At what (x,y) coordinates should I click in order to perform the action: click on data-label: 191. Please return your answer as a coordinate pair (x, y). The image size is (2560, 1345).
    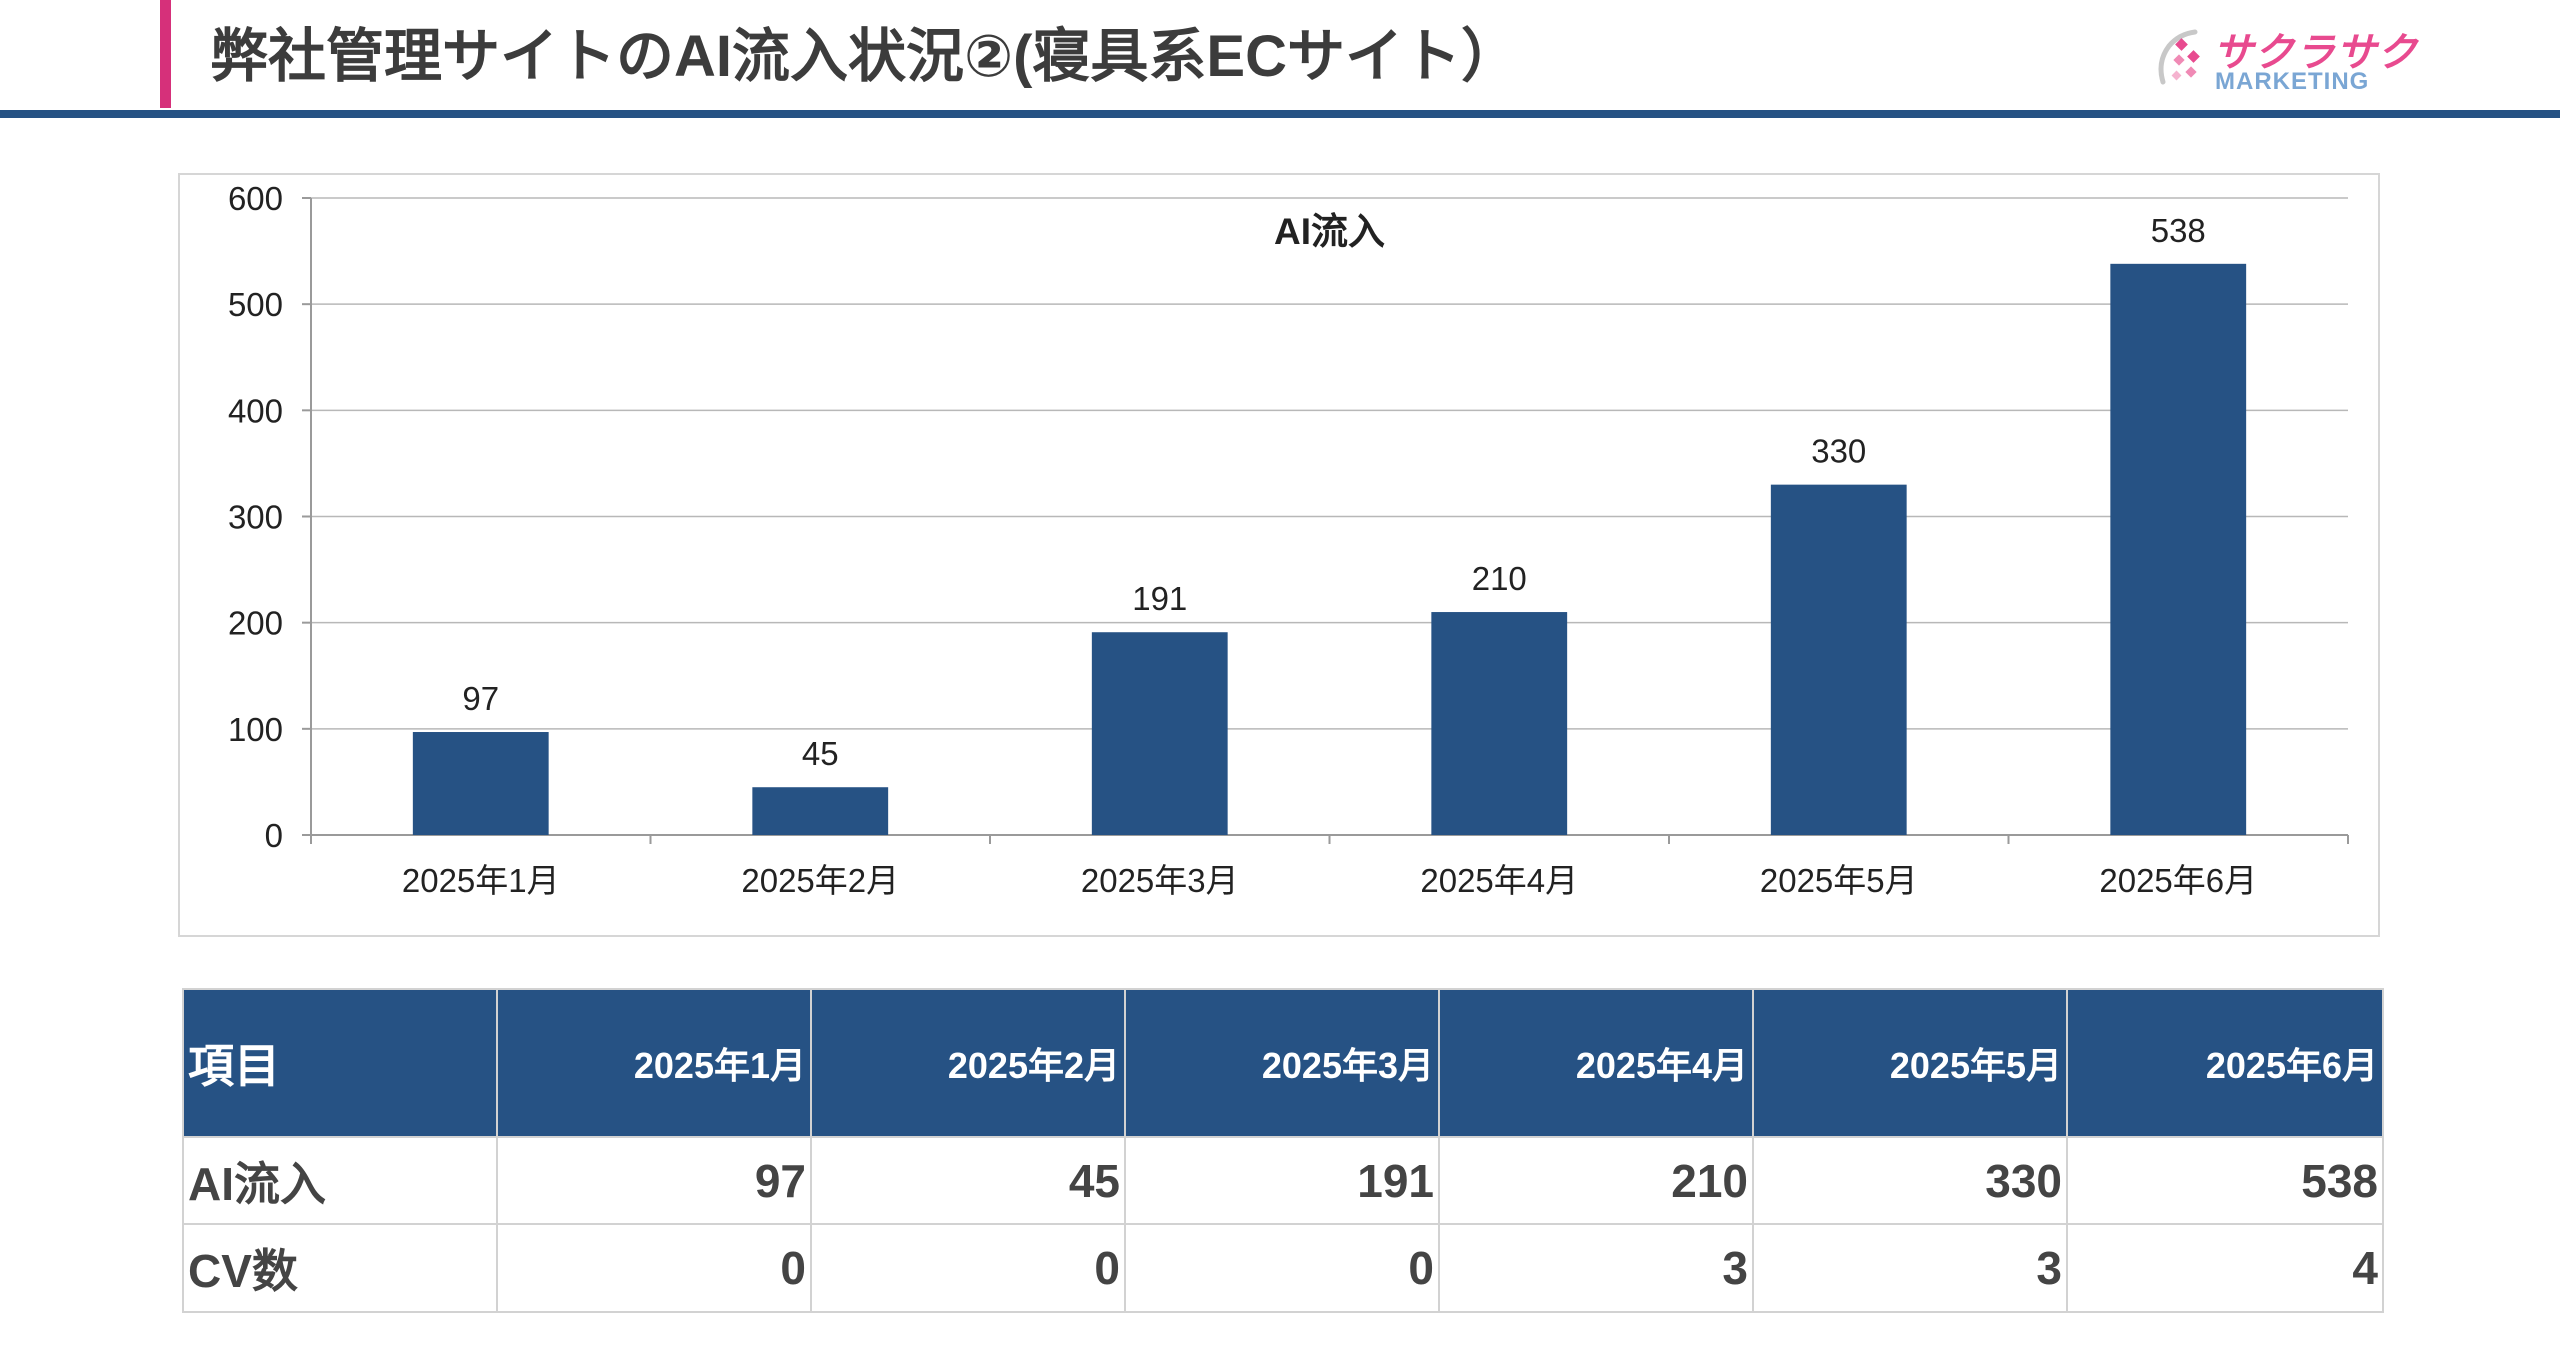
    Looking at the image, I should click on (1159, 598).